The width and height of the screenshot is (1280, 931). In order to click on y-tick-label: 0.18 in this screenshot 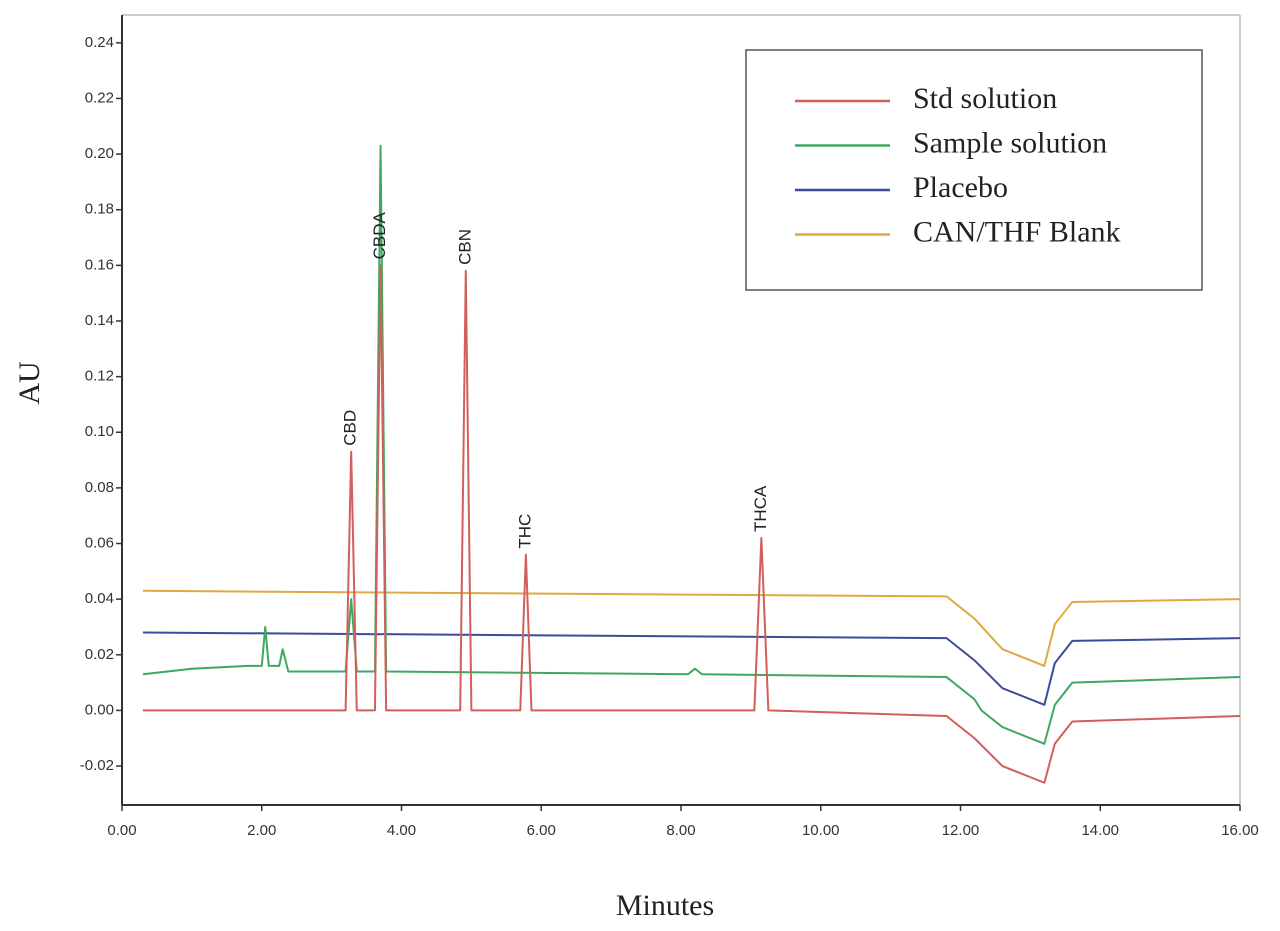, I will do `click(99, 209)`.